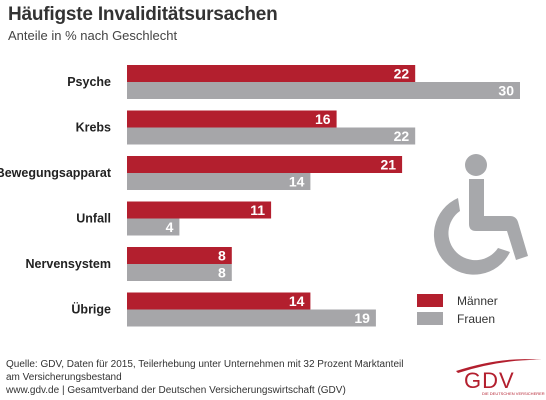  I want to click on source-line-2: am Versicherungsbestand, so click(64, 377).